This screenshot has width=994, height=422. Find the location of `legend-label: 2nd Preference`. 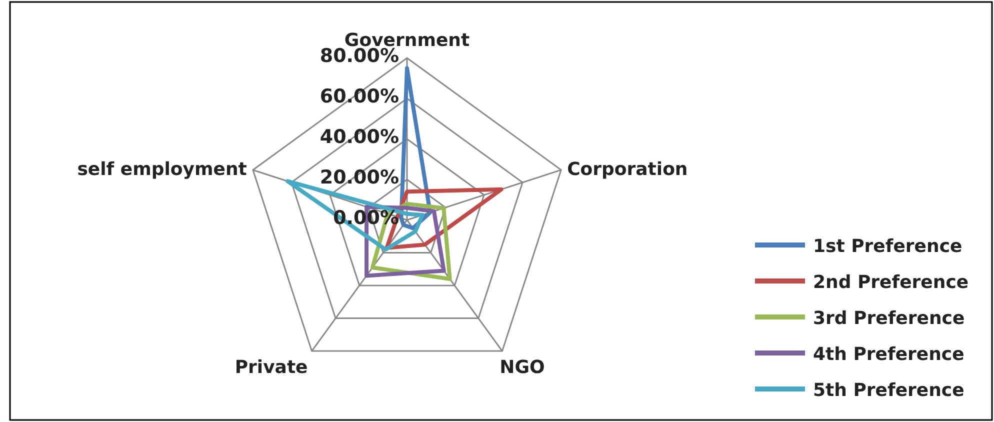

legend-label: 2nd Preference is located at coordinates (891, 282).